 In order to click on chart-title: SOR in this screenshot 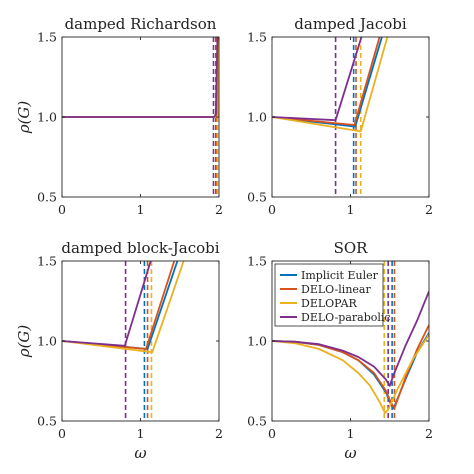, I will do `click(351, 248)`.